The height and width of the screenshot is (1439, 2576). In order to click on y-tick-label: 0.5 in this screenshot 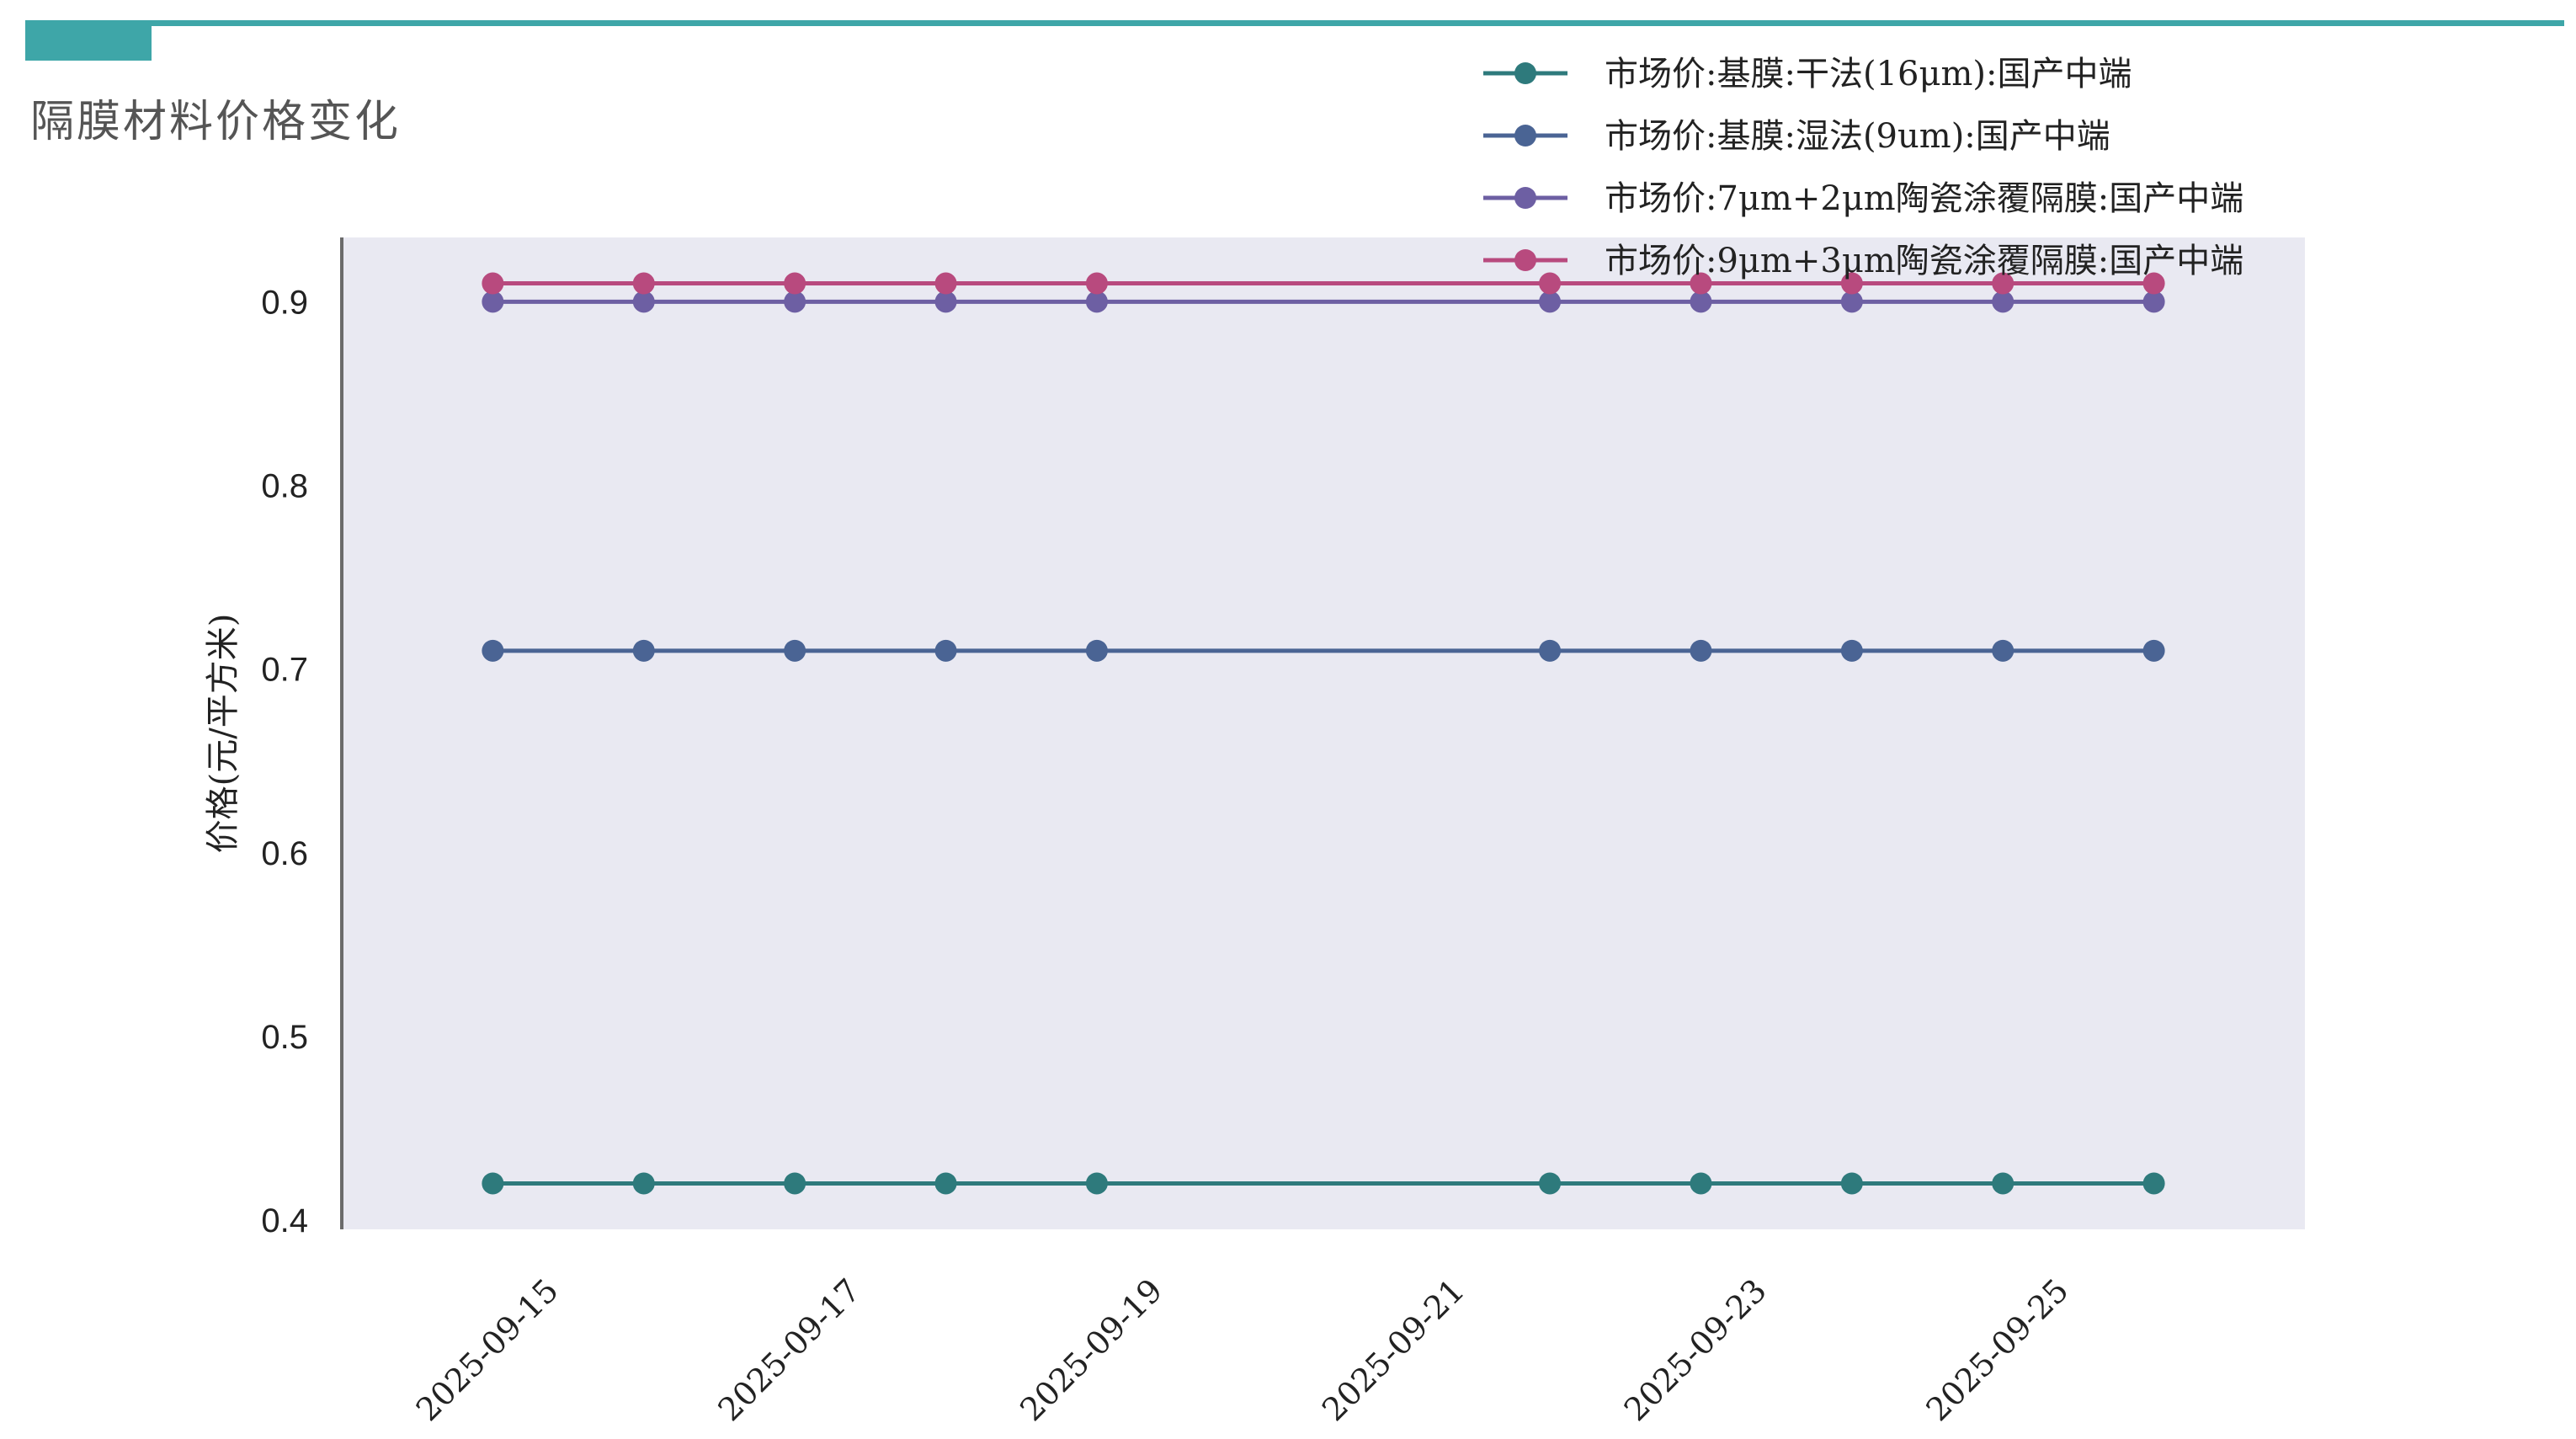, I will do `click(285, 1037)`.